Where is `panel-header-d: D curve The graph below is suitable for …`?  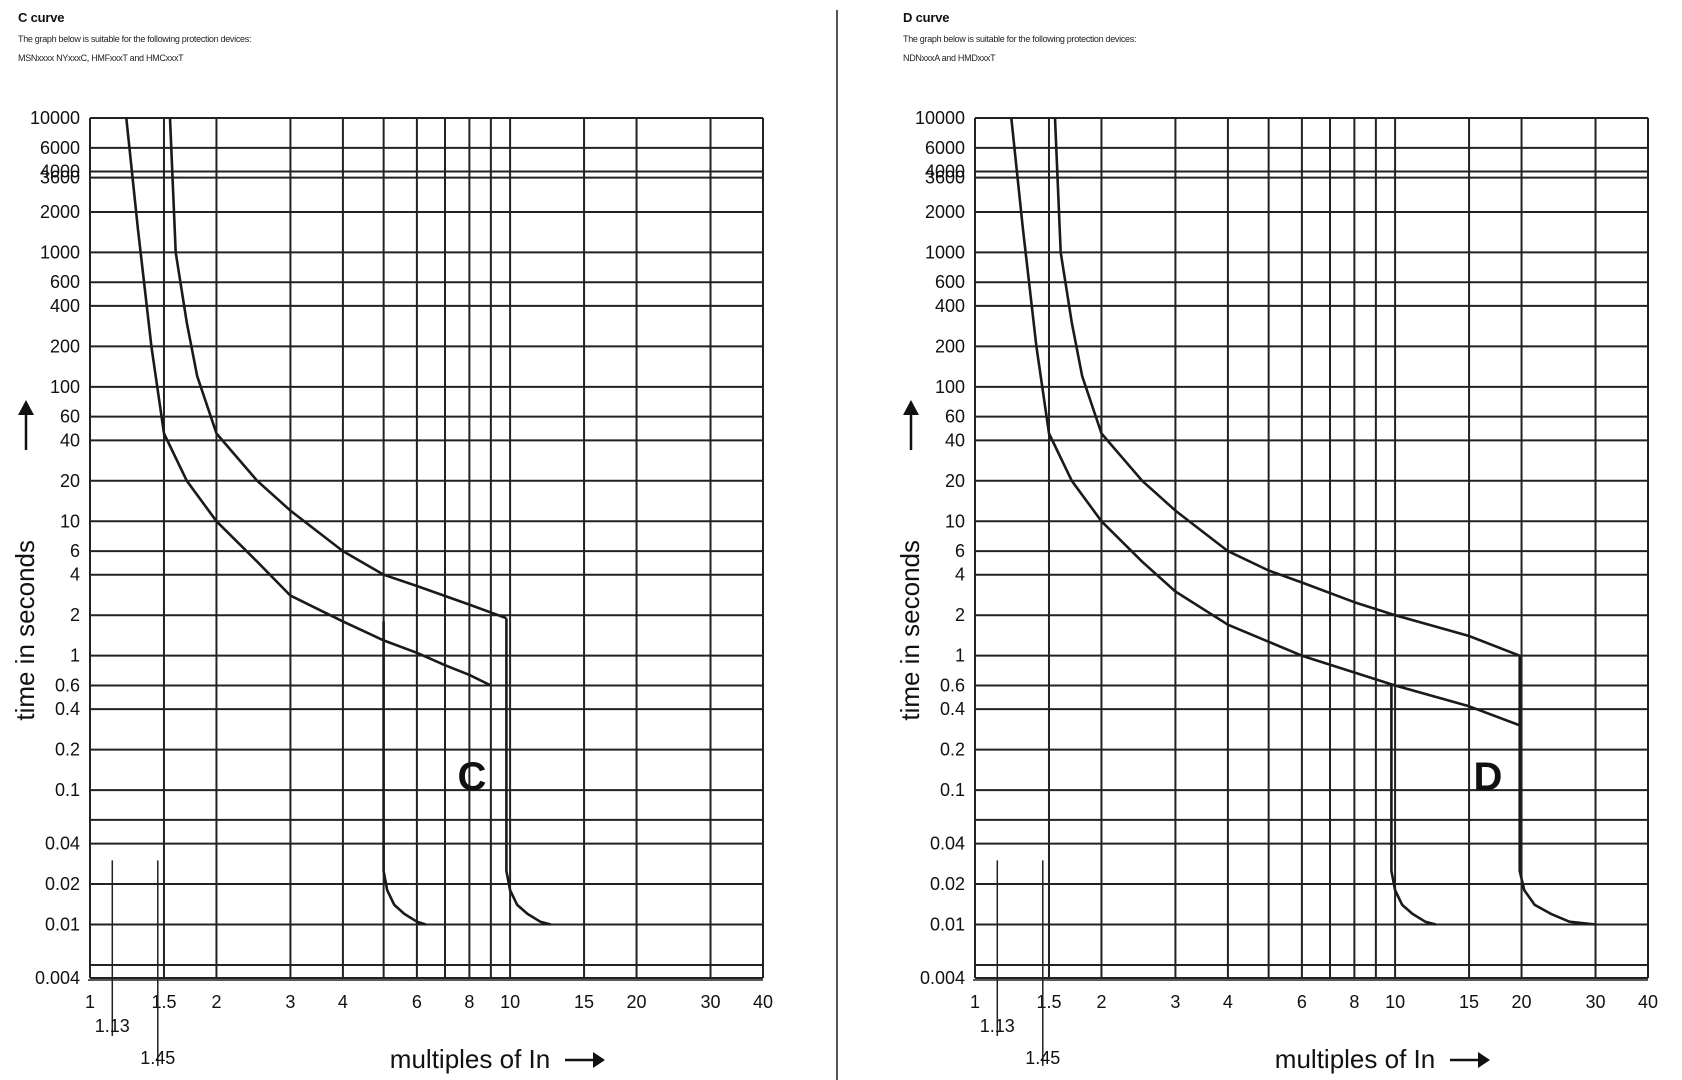
panel-header-d: D curve The graph below is suitable for … is located at coordinates (1019, 36).